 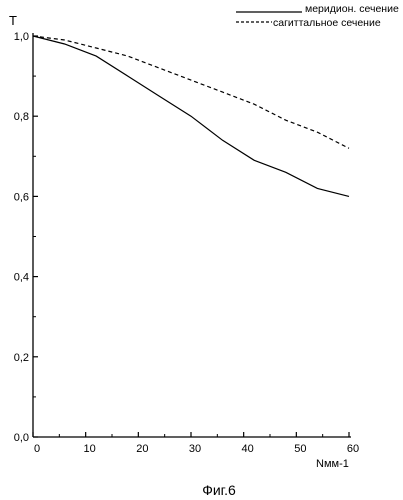 I want to click on x-tick-label: 60, so click(x=353, y=449).